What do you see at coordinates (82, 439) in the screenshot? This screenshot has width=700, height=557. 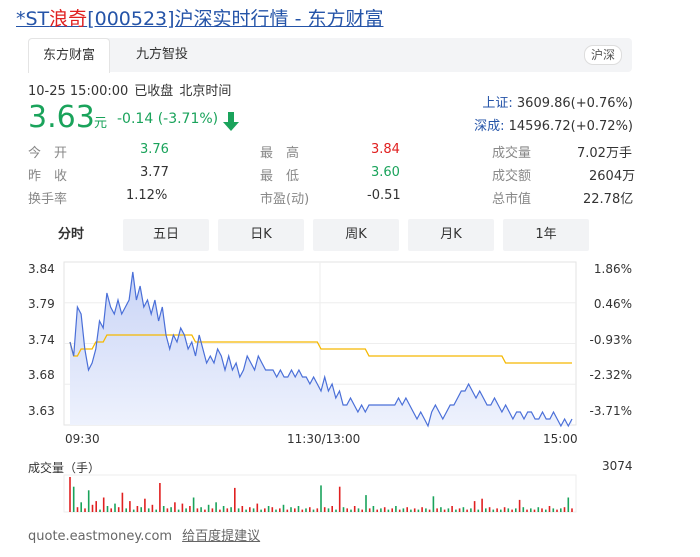 I see `x-tick: 09:30` at bounding box center [82, 439].